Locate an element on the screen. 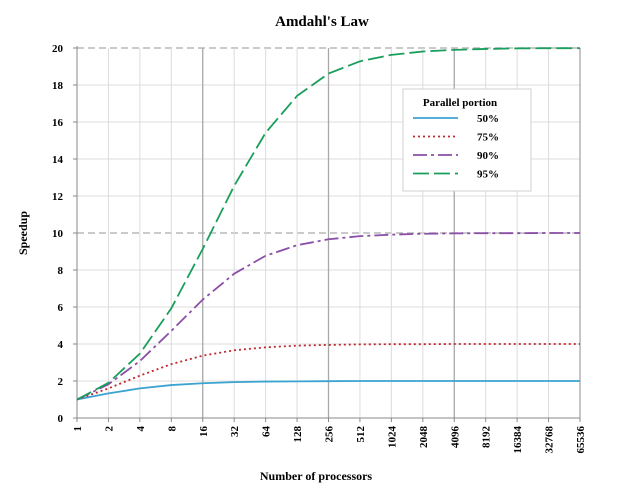 Image resolution: width=640 pixels, height=500 pixels. x-tick-label: 2048 is located at coordinates (424, 437).